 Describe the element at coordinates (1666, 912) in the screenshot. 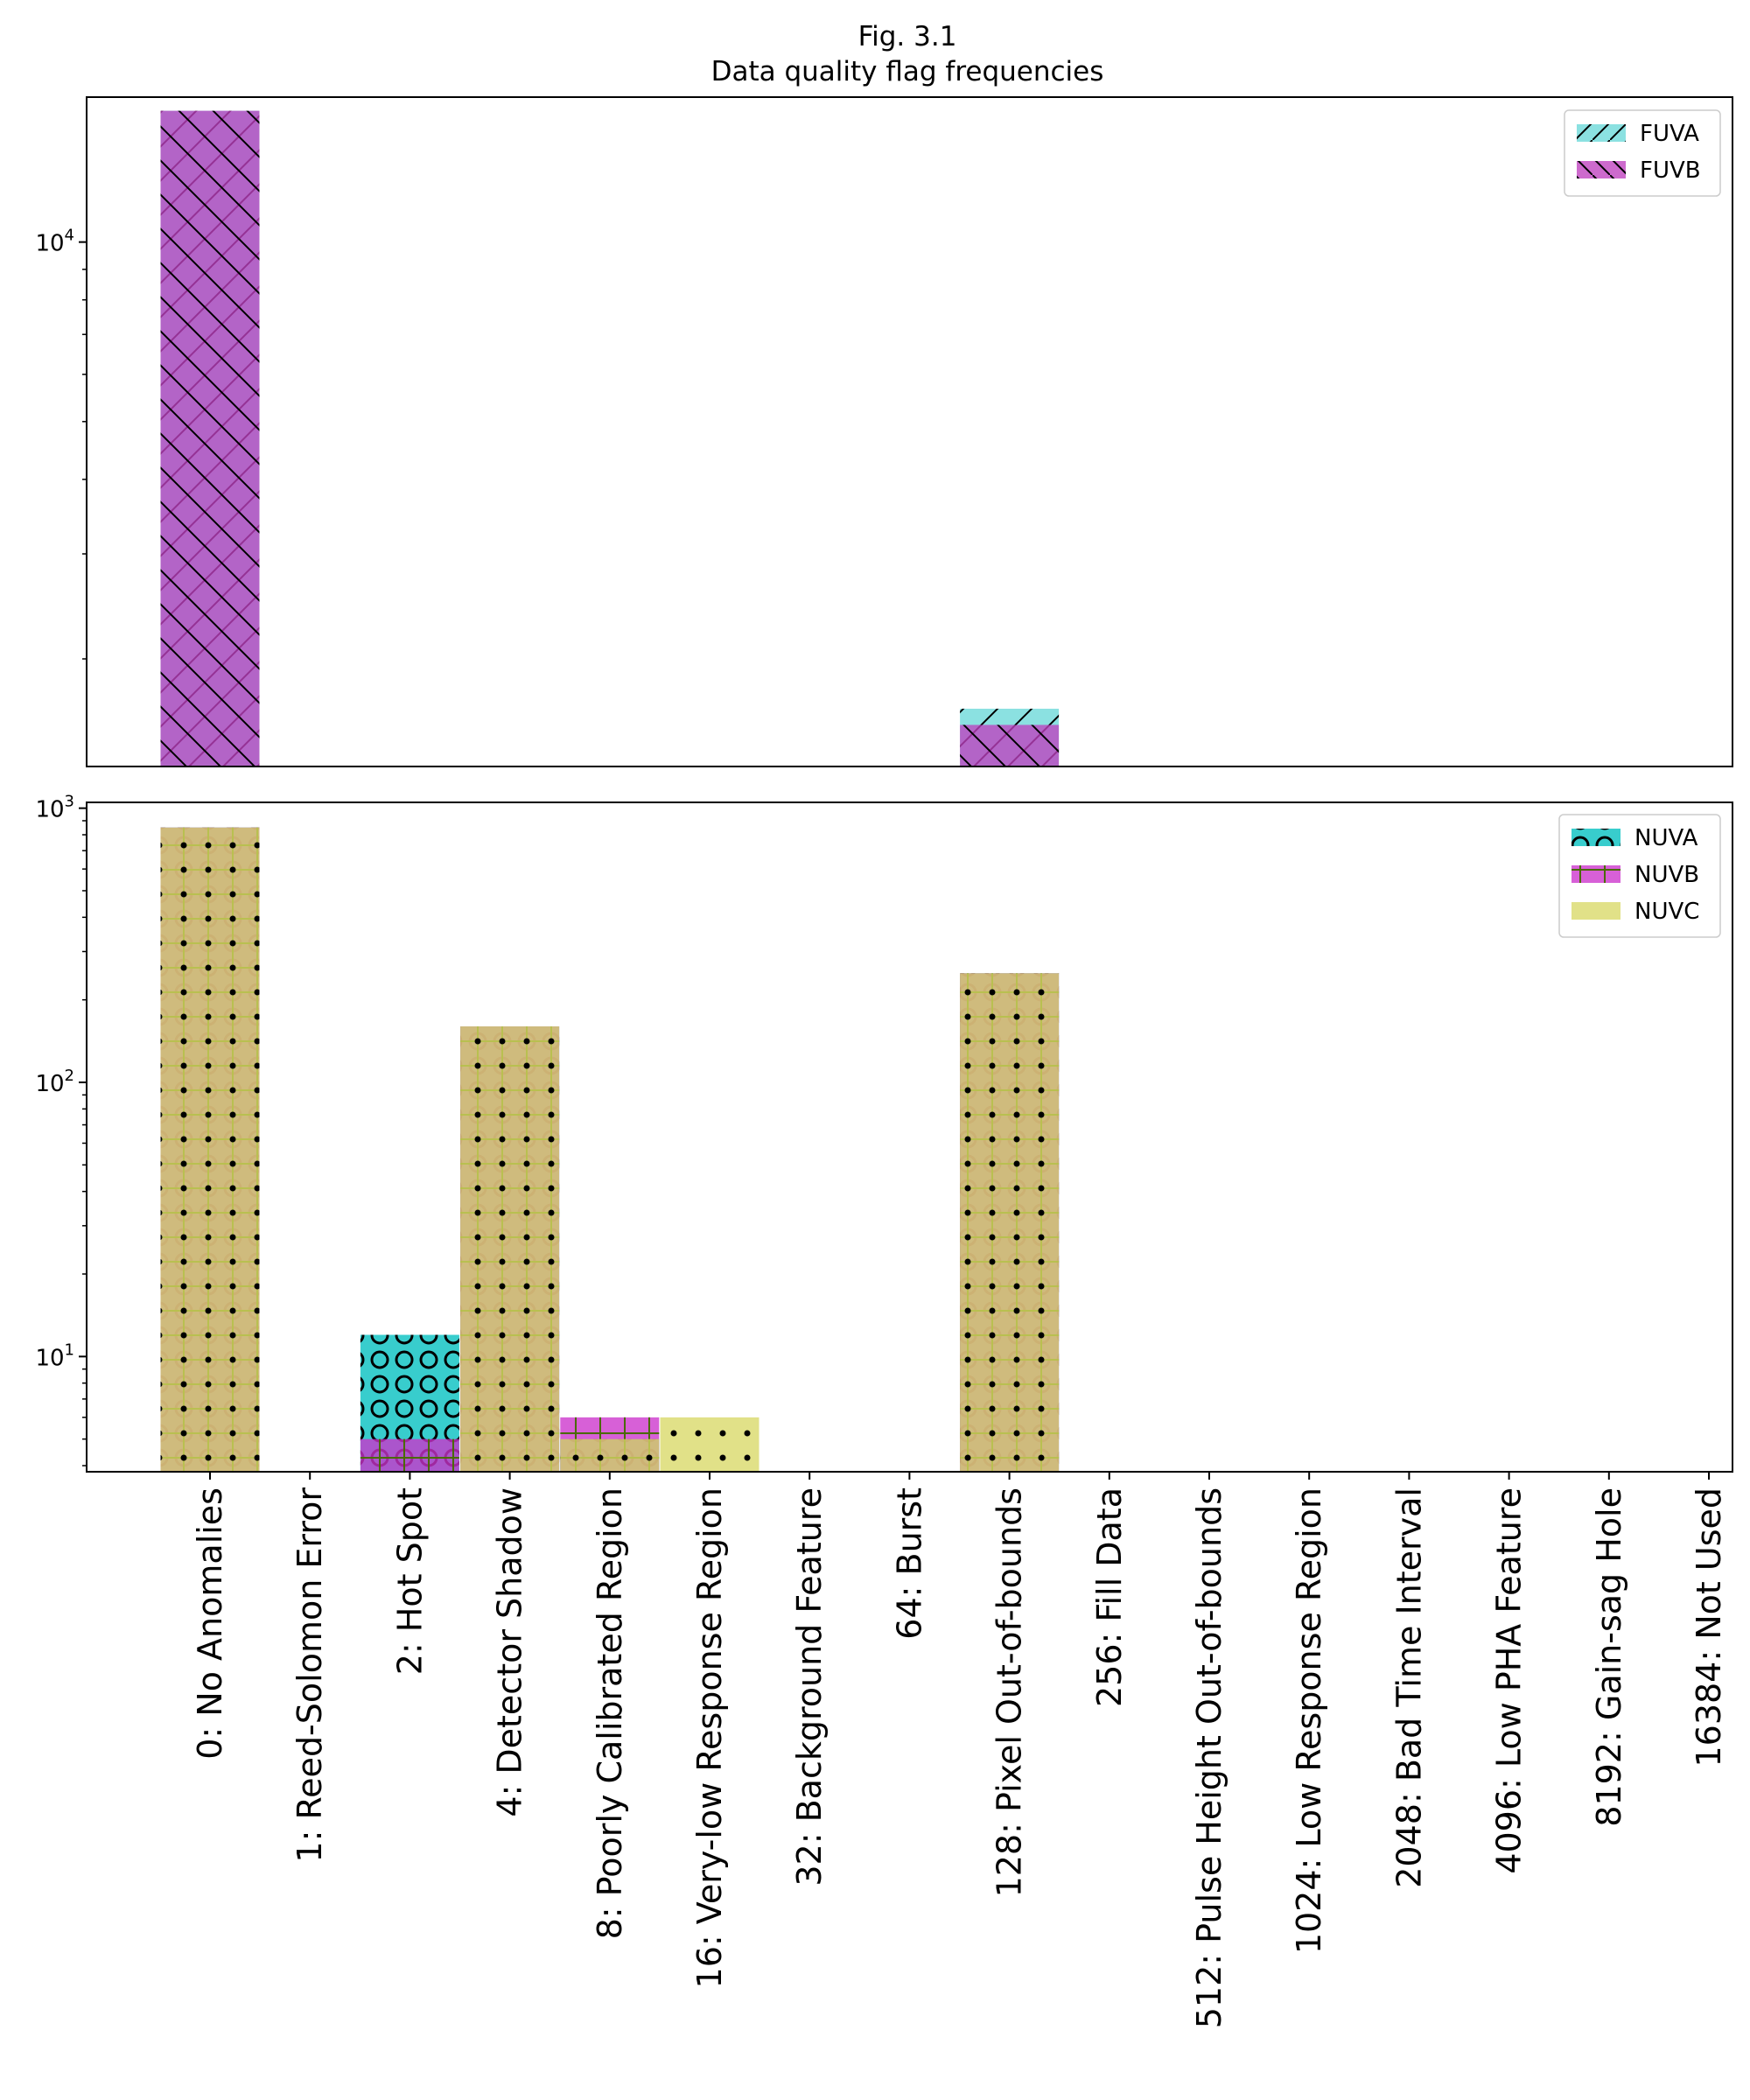

I see `legend-label-nuvc: NUVC` at that location.